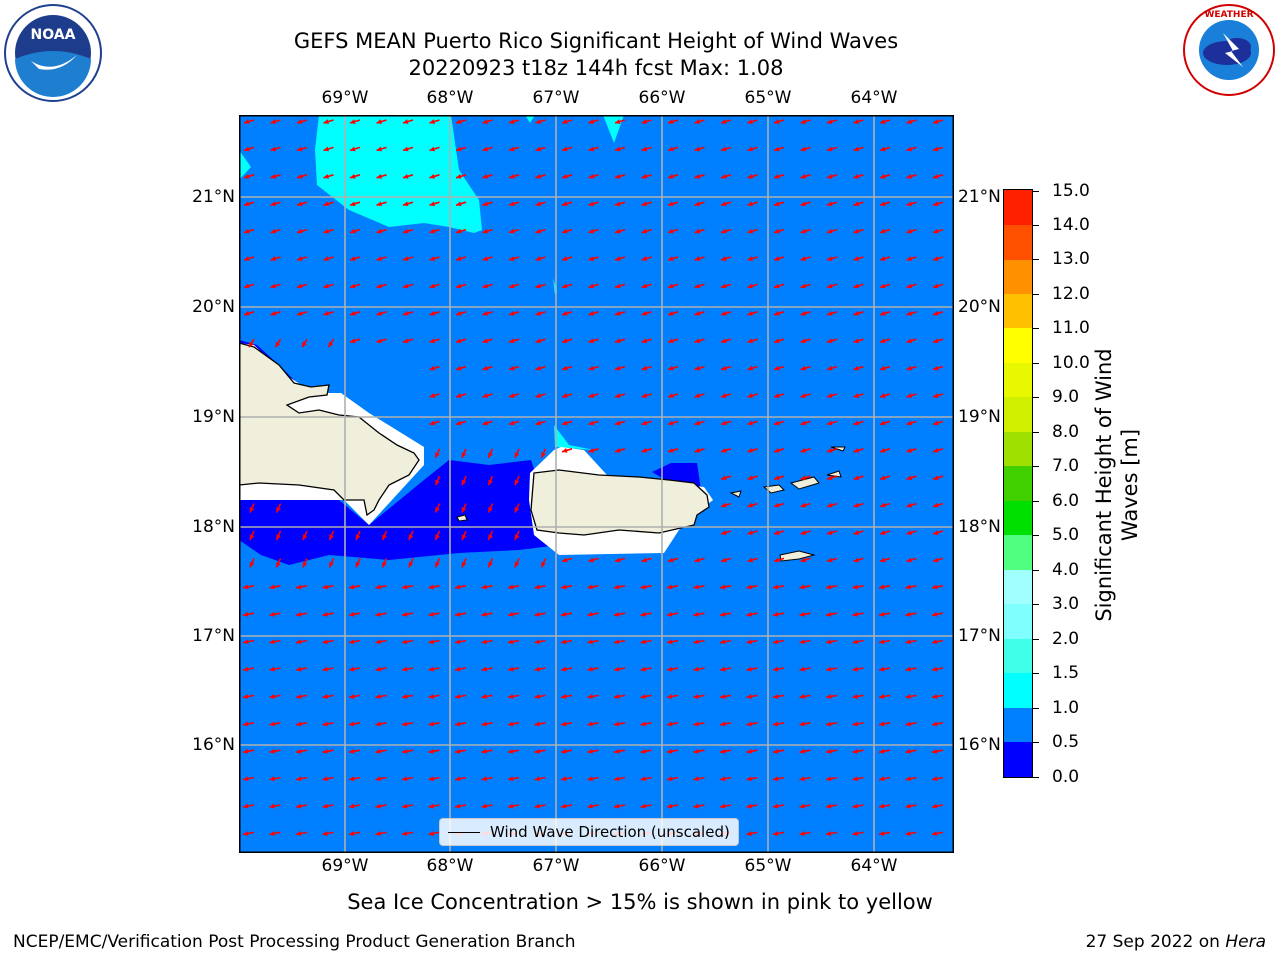 Image resolution: width=1280 pixels, height=960 pixels. I want to click on lat-label-left: 18°N, so click(213, 527).